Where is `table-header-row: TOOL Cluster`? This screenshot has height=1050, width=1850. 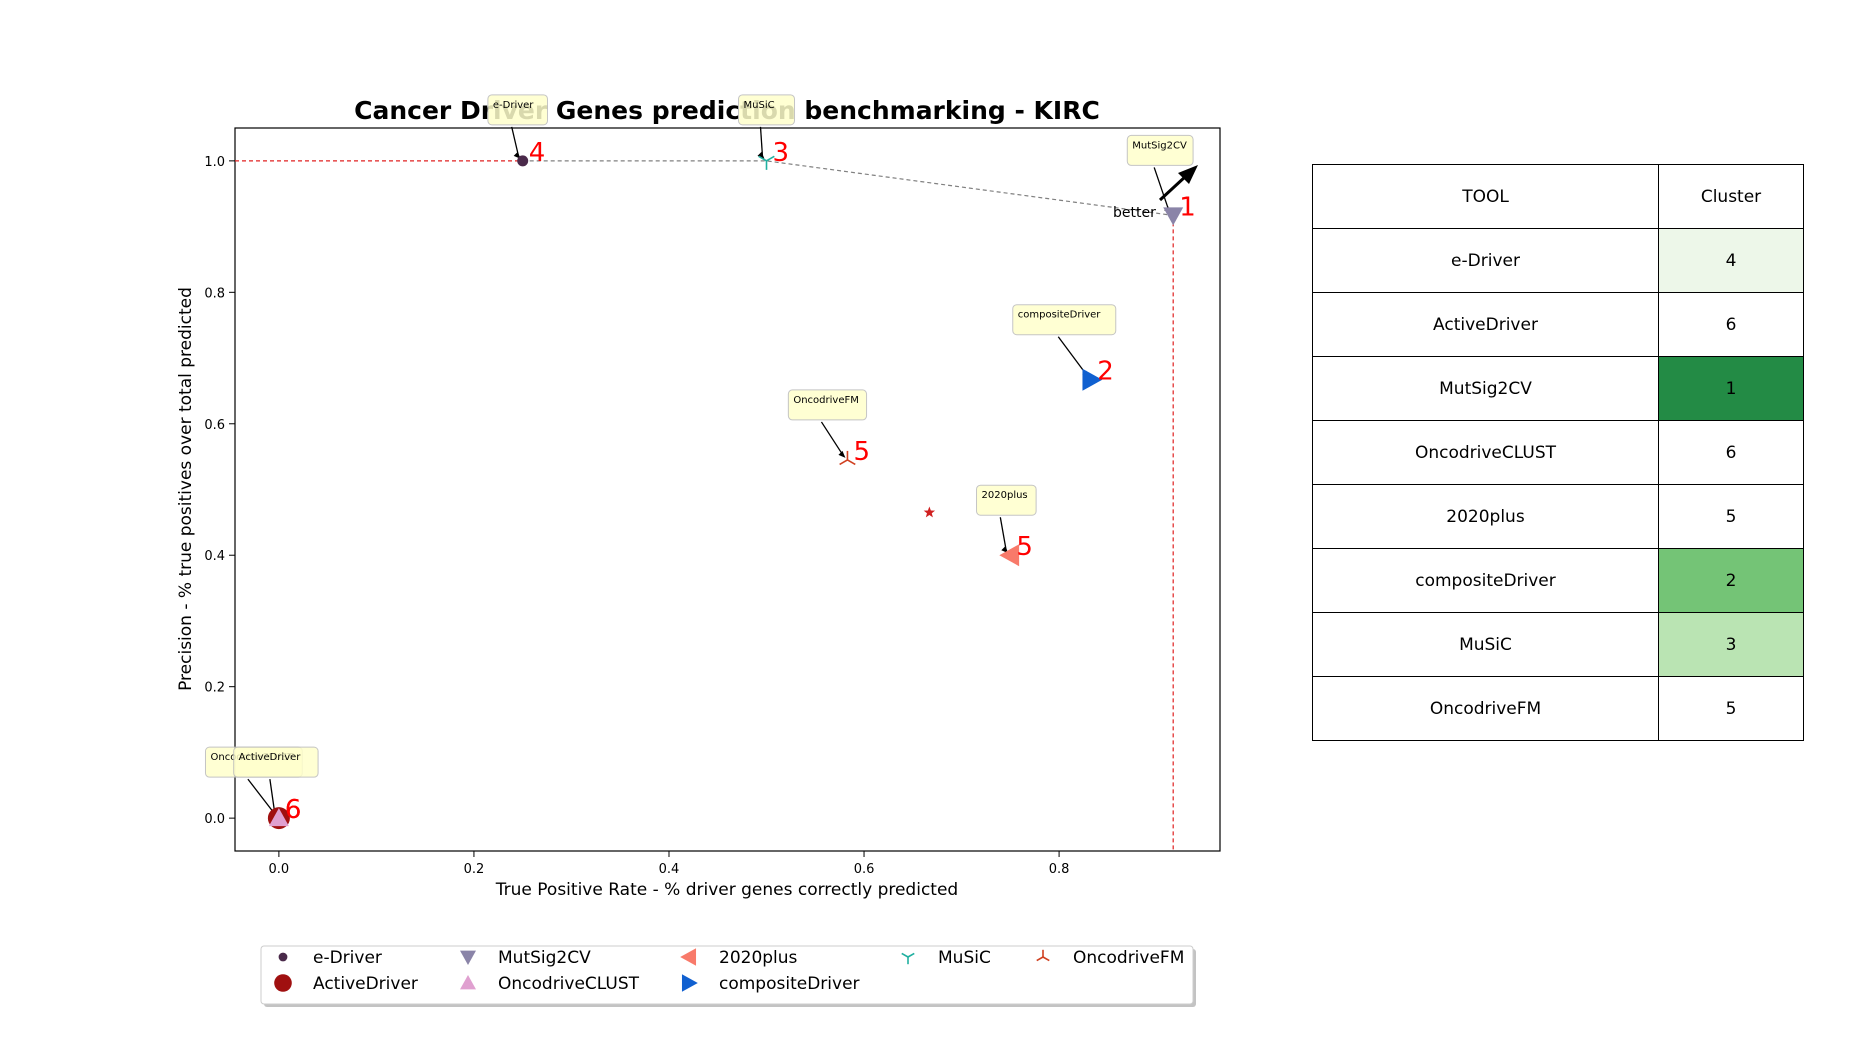 table-header-row: TOOL Cluster is located at coordinates (1558, 196).